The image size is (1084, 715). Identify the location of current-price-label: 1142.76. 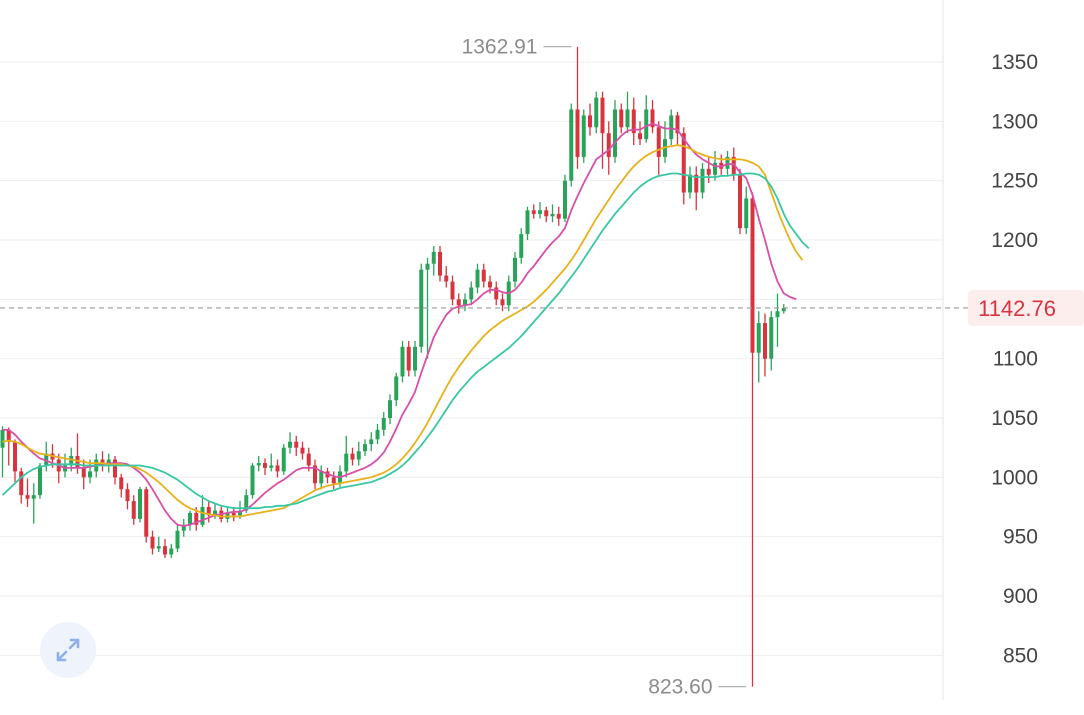
(1017, 308).